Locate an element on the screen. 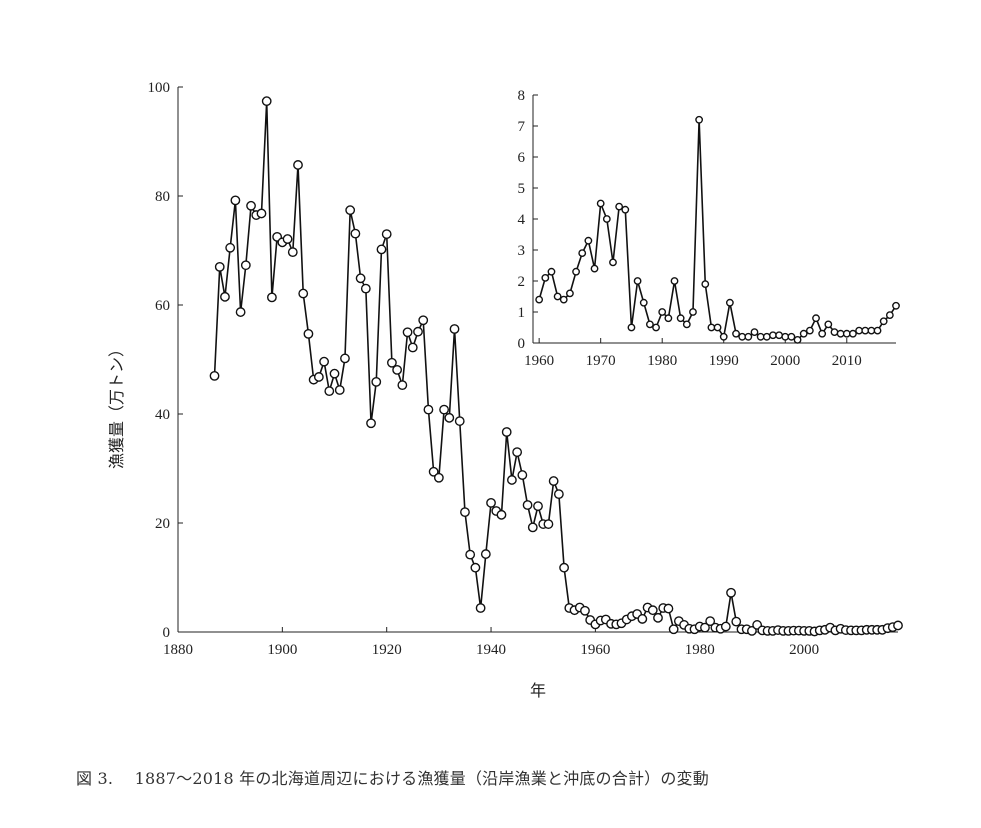 This screenshot has height=828, width=981. inset-y-tick-label: 1 is located at coordinates (522, 313).